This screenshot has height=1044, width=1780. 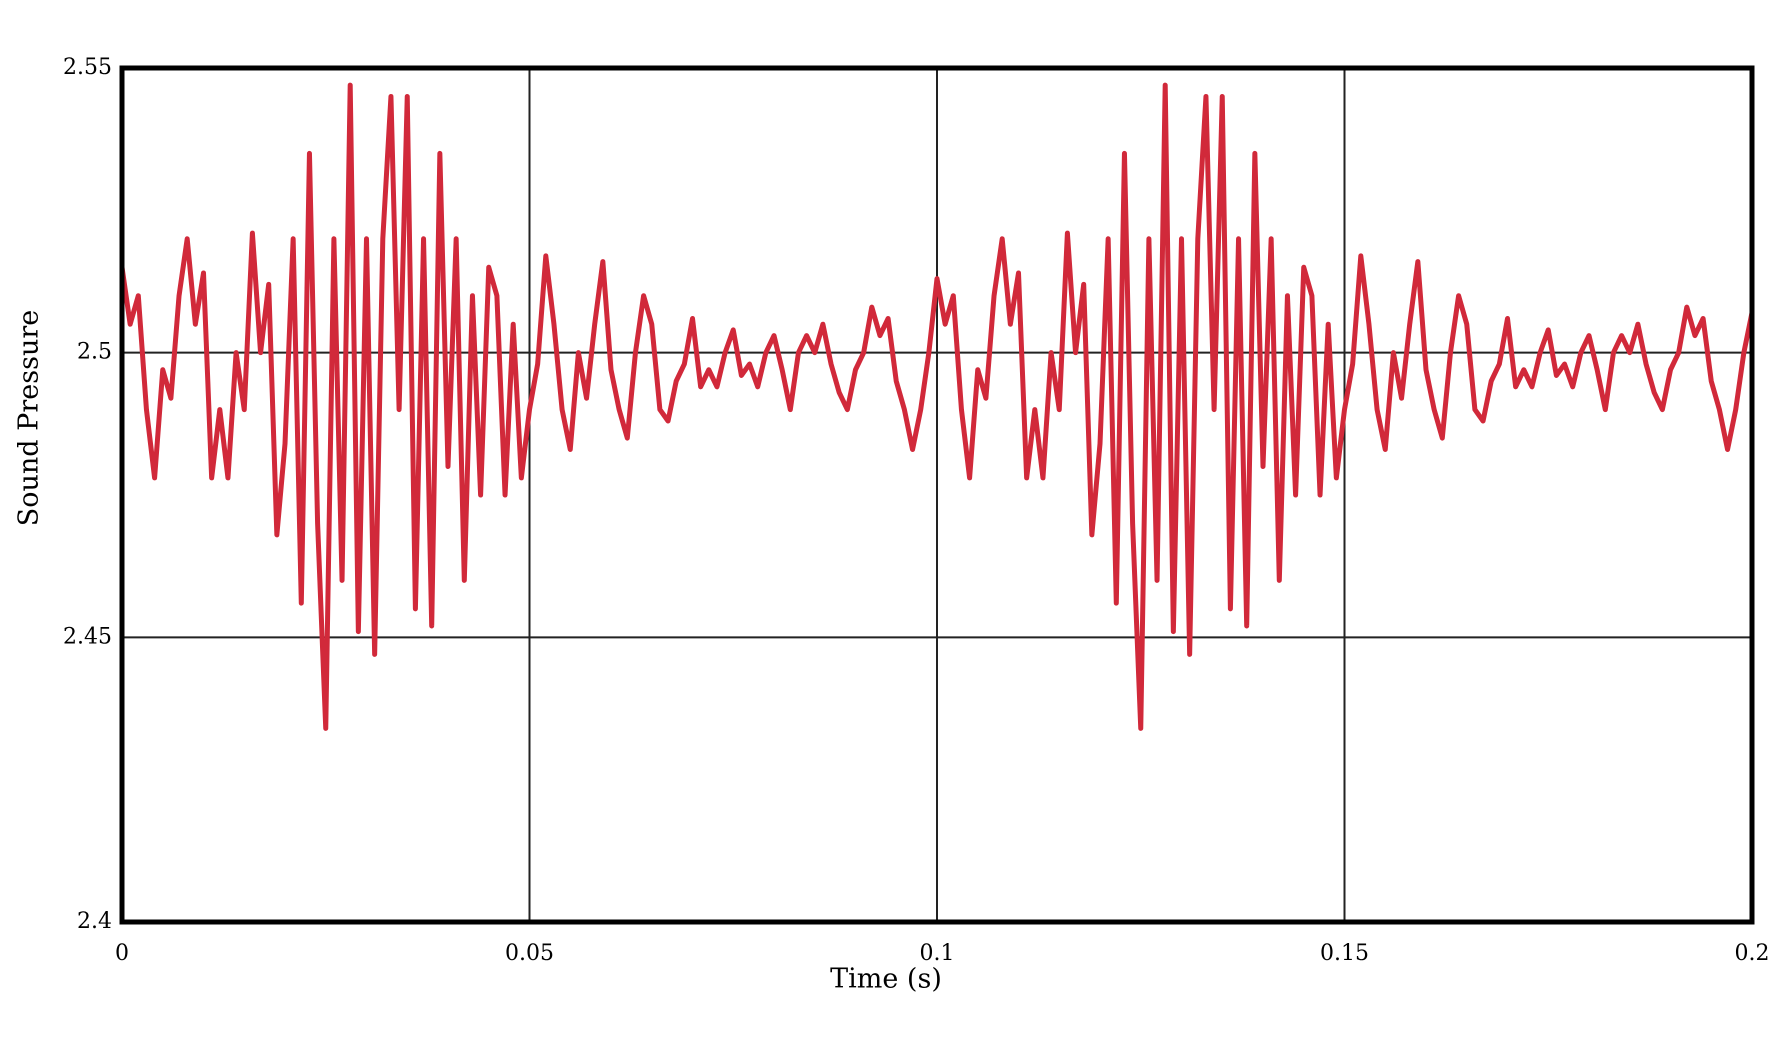 What do you see at coordinates (886, 979) in the screenshot?
I see `x-axis-label: Time (s)` at bounding box center [886, 979].